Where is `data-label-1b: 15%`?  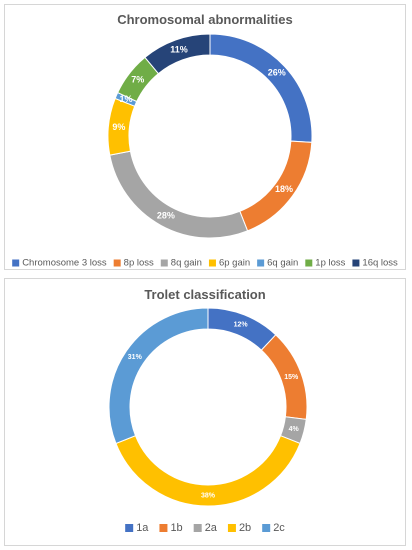 data-label-1b: 15% is located at coordinates (291, 377).